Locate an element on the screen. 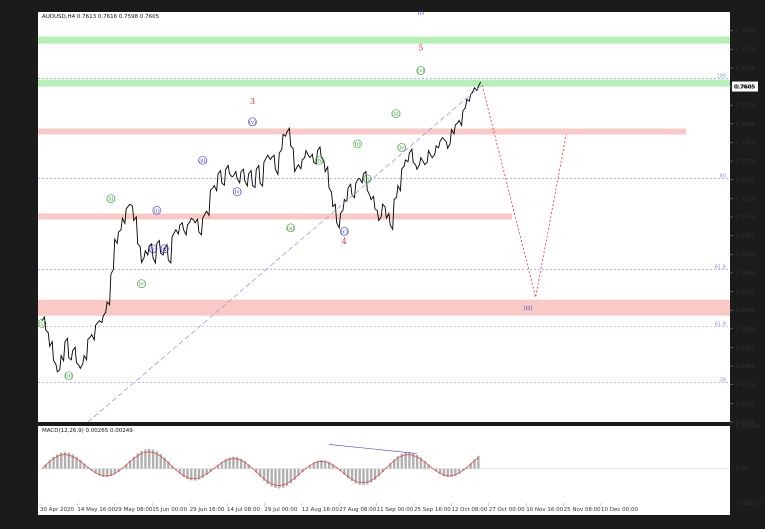 This screenshot has width=765, height=529. macd-title: MACD(12,26,9) 0.00265 0.00249 is located at coordinates (87, 431).